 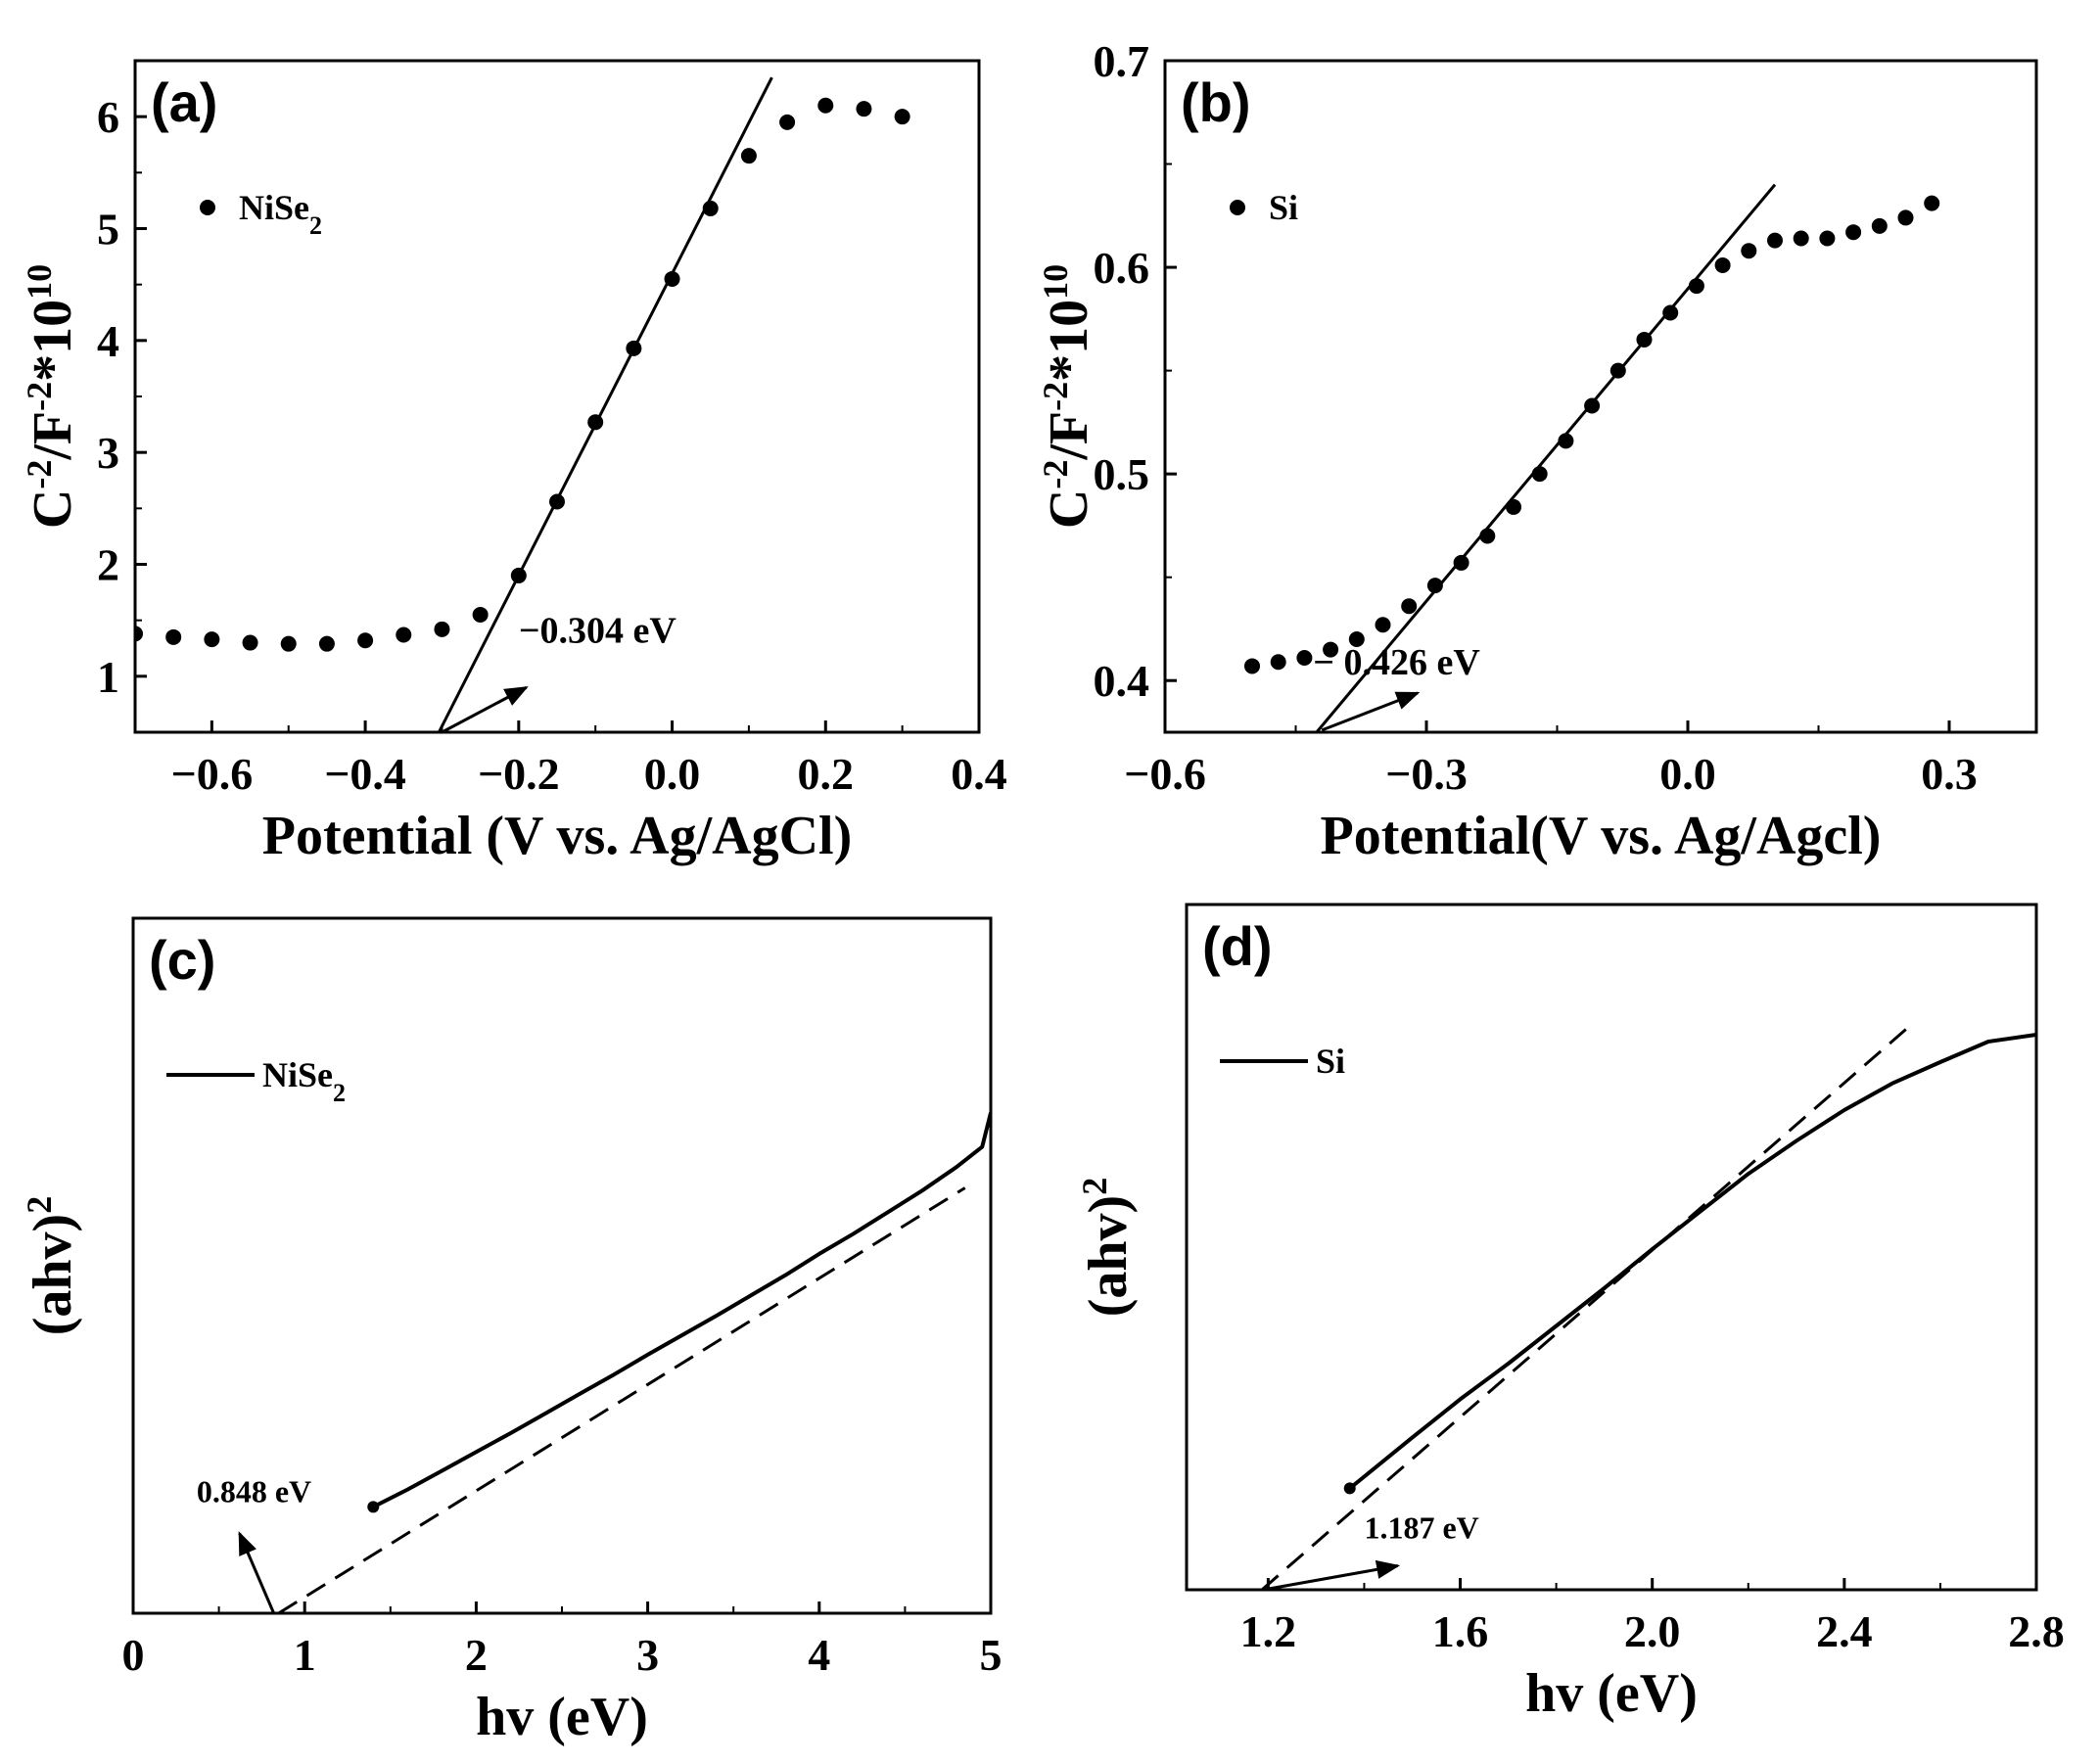 I want to click on x-tick-label: 0.4, so click(x=979, y=774).